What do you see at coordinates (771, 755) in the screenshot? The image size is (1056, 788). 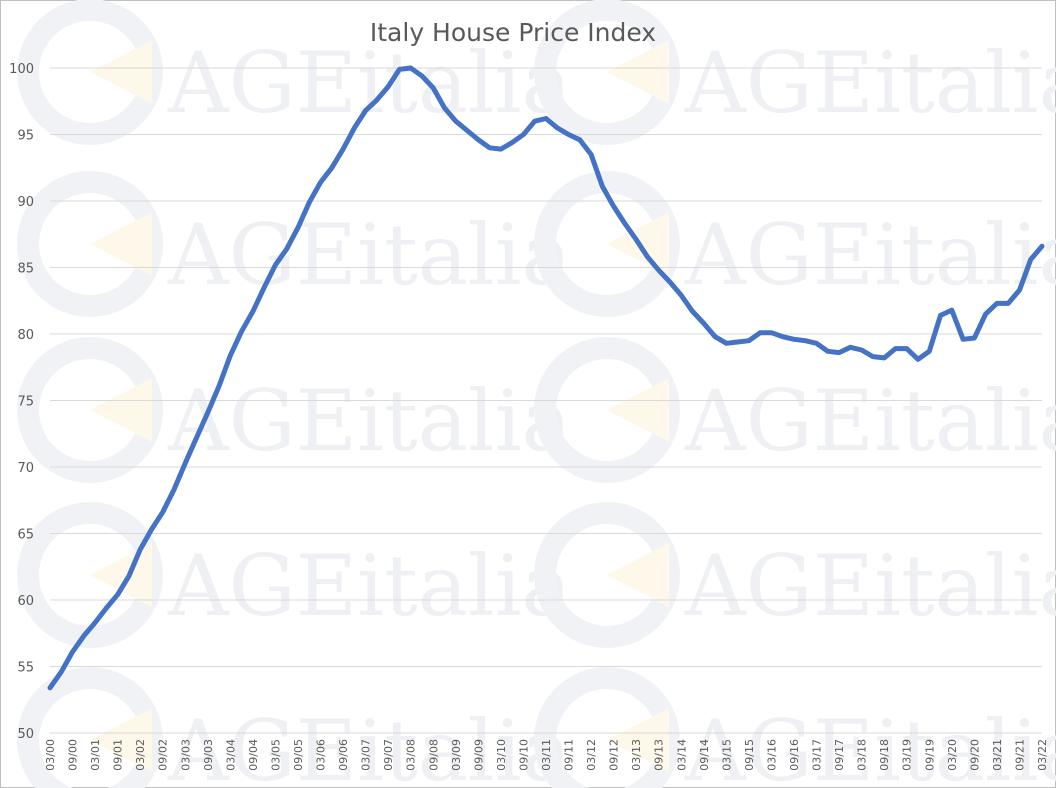 I see `x-tick-label: 03/16` at bounding box center [771, 755].